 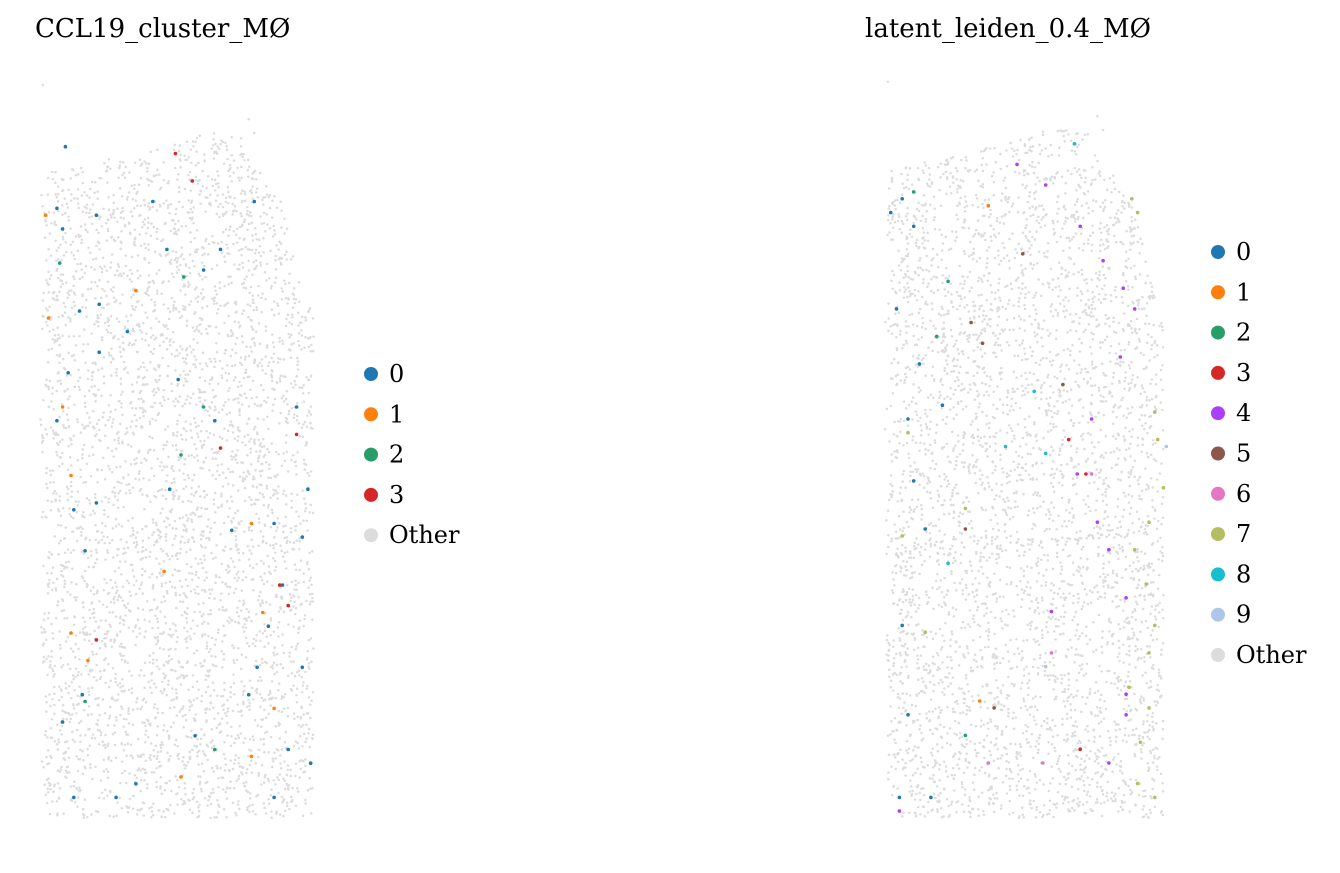 What do you see at coordinates (1243, 252) in the screenshot?
I see `legend-label-0: 0` at bounding box center [1243, 252].